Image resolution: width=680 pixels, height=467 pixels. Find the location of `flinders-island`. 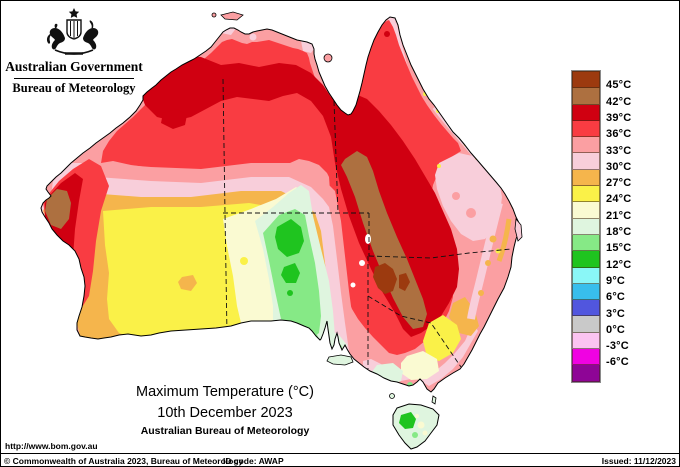

flinders-island is located at coordinates (434, 400).